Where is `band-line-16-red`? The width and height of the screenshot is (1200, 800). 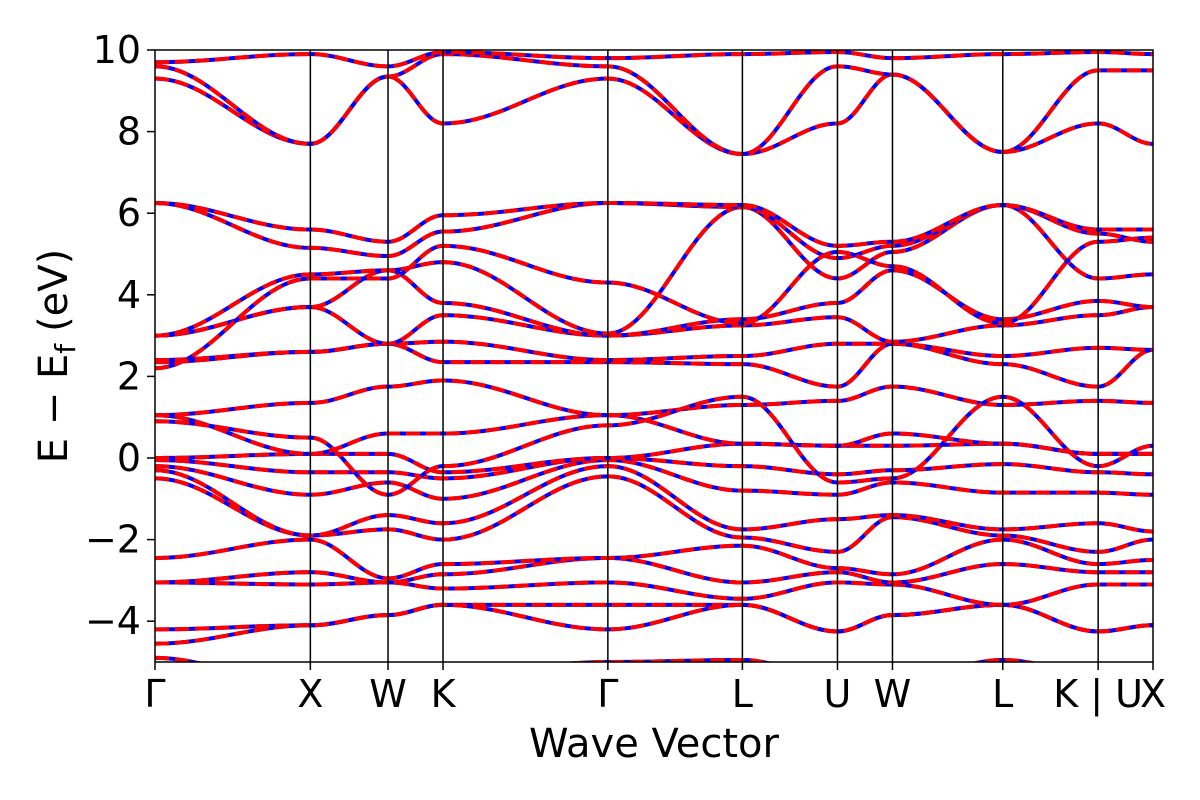
band-line-16-red is located at coordinates (654, 270).